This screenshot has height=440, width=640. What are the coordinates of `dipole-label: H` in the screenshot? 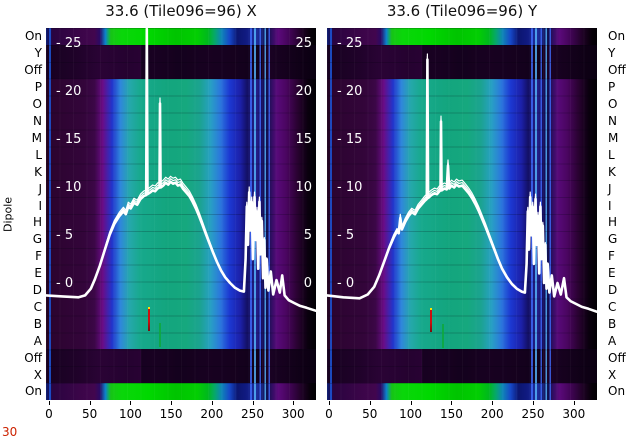 It's located at (613, 222).